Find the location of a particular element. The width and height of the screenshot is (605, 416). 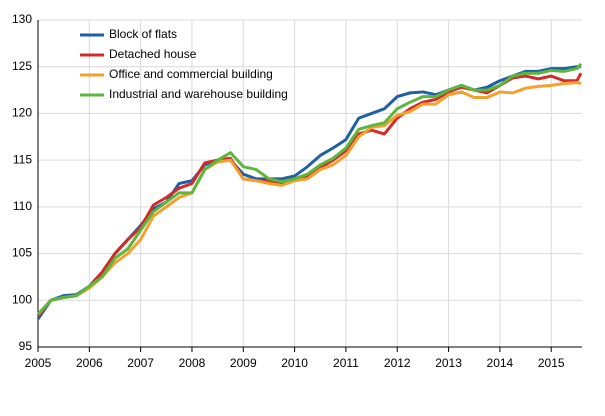

x-tick-label: 2006 is located at coordinates (89, 363).